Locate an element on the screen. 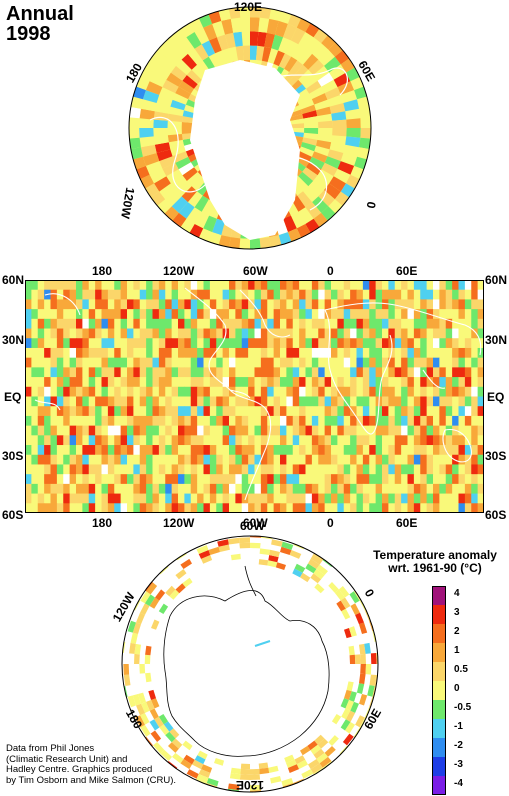 Image resolution: width=509 pixels, height=796 pixels. map-title: Annual 1998 is located at coordinates (40, 24).